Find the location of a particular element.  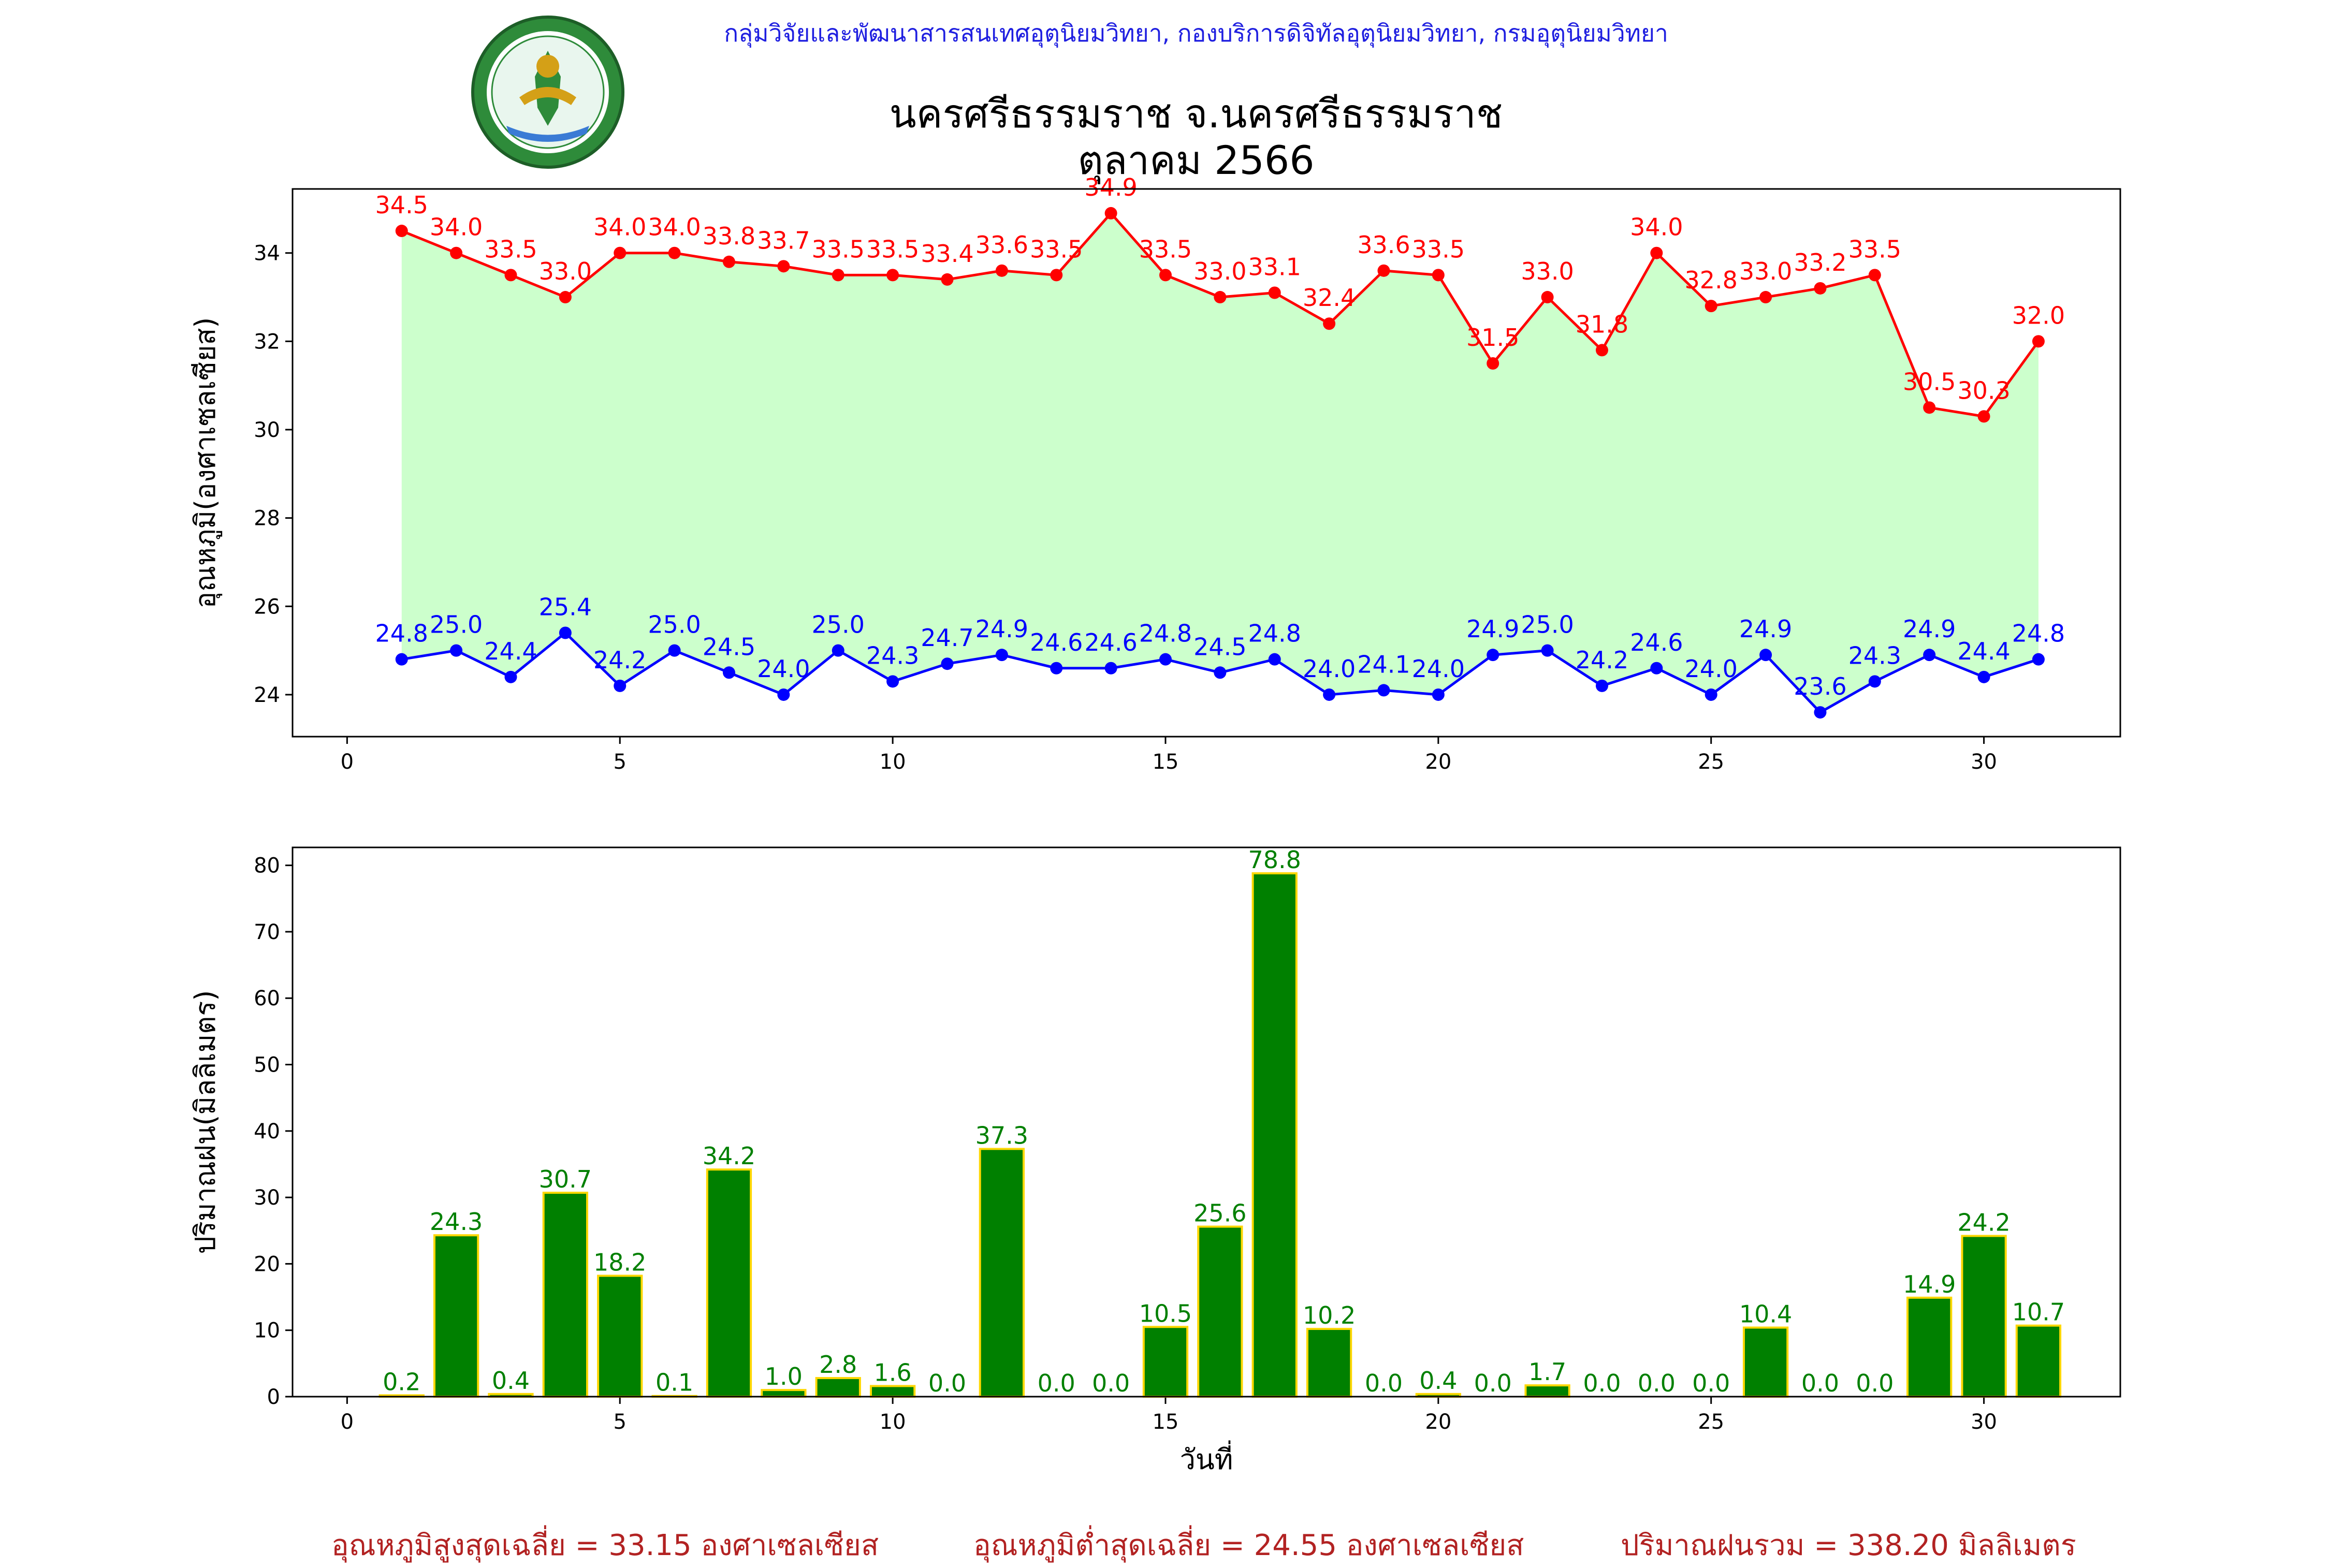

rain-data-label: 24.2 is located at coordinates (1983, 1223).